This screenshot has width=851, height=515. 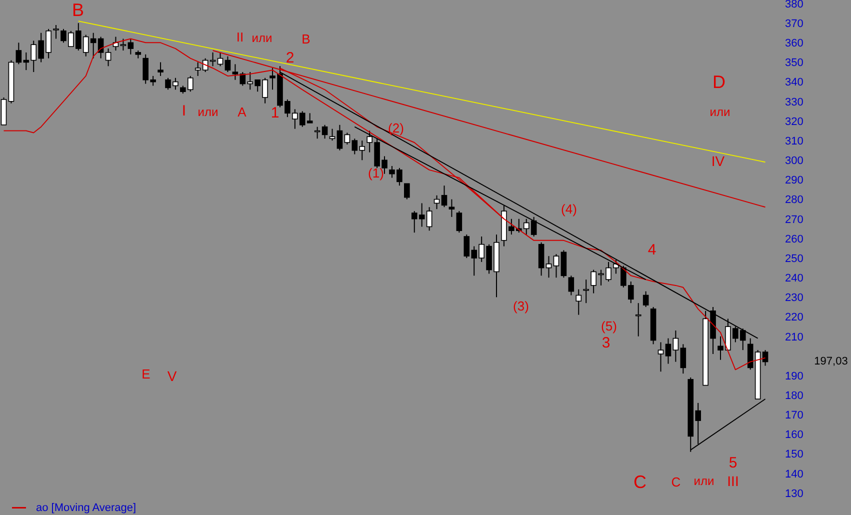 What do you see at coordinates (794, 122) in the screenshot?
I see `y-tick-label: 320` at bounding box center [794, 122].